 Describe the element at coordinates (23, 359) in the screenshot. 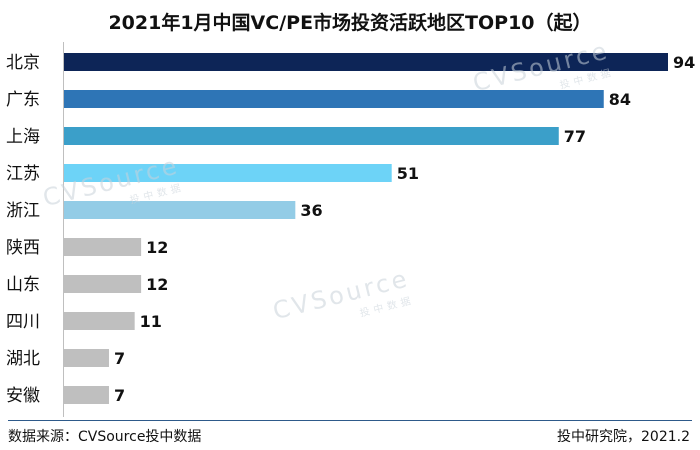

I see `category-label: 湖北` at that location.